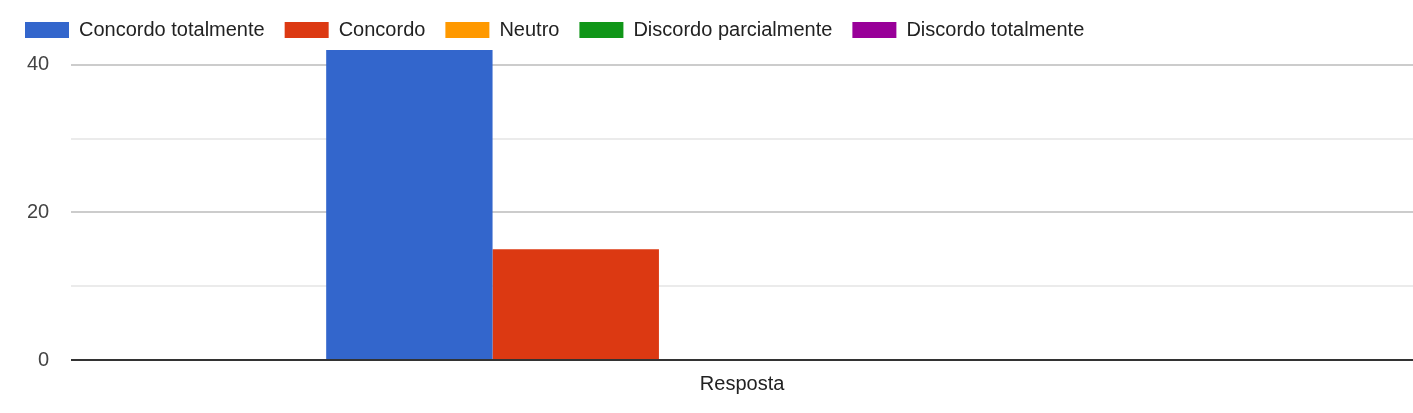 This screenshot has height=413, width=1413. Describe the element at coordinates (38, 210) in the screenshot. I see `y-tick-label: 20` at that location.